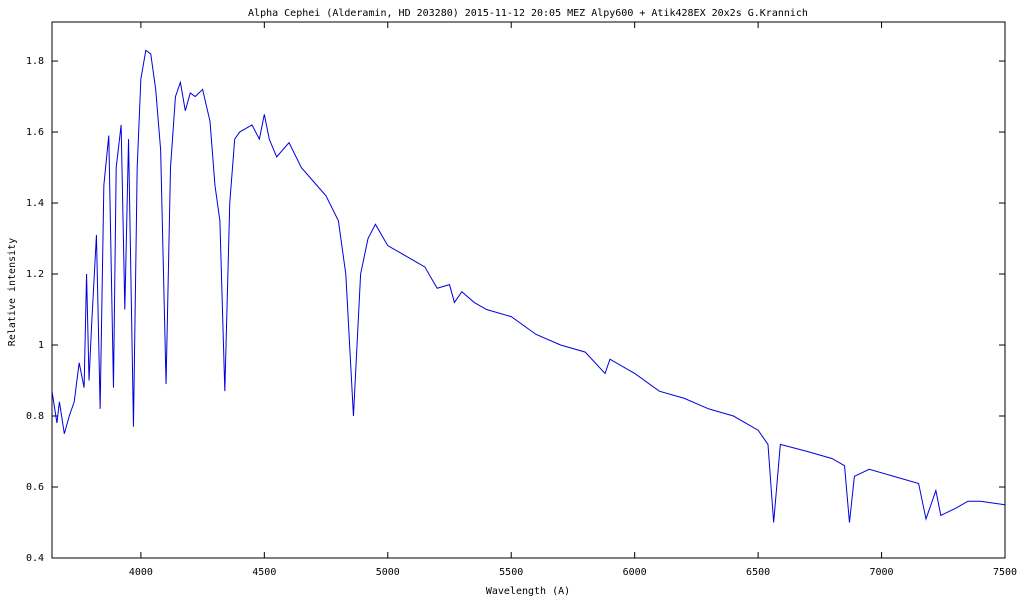 Image resolution: width=1024 pixels, height=604 pixels. Describe the element at coordinates (35, 274) in the screenshot. I see `y-tick-label: 1.2` at that location.